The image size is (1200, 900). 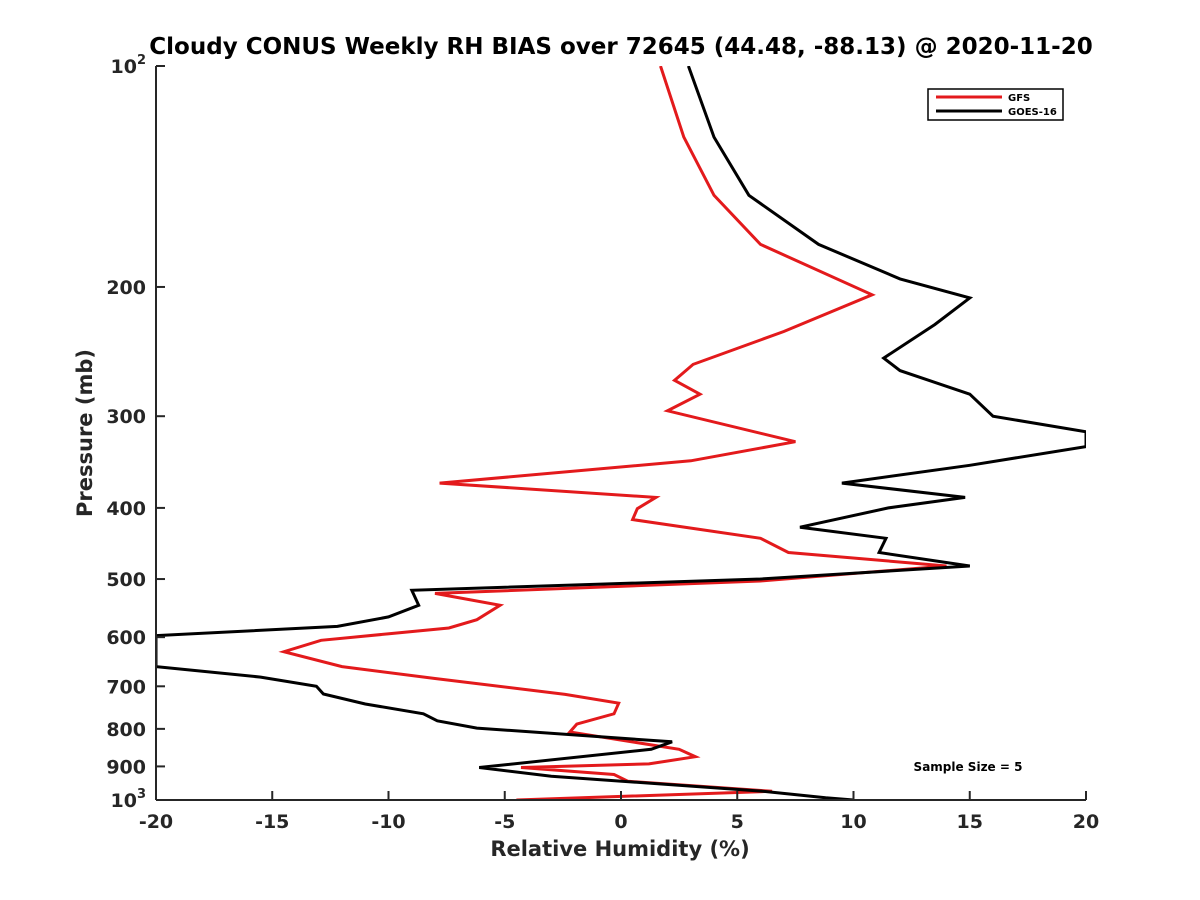 What do you see at coordinates (129, 65) in the screenshot?
I see `y-tick-label: 10²` at bounding box center [129, 65].